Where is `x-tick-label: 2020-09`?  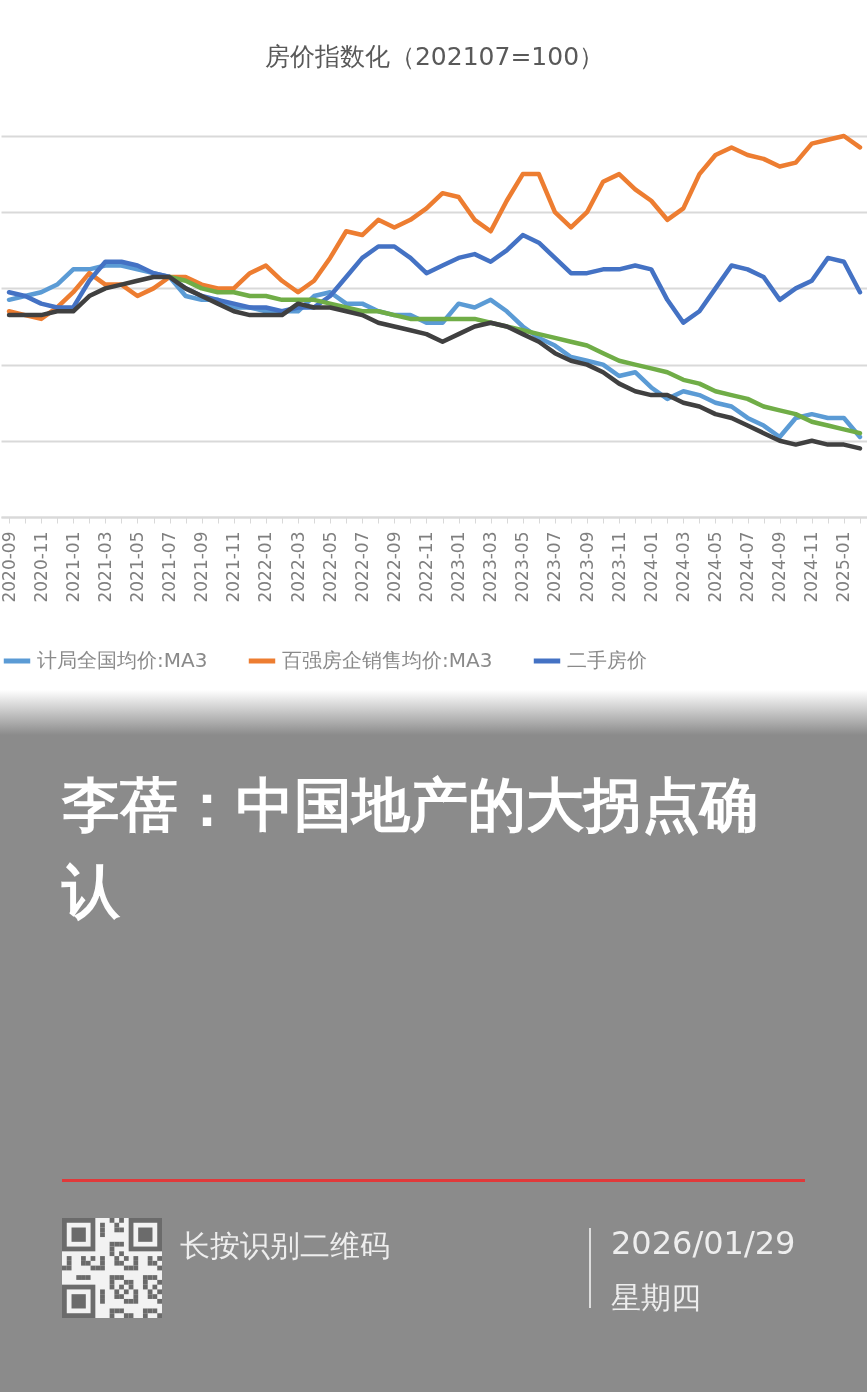
x-tick-label: 2020-09 is located at coordinates (9, 567).